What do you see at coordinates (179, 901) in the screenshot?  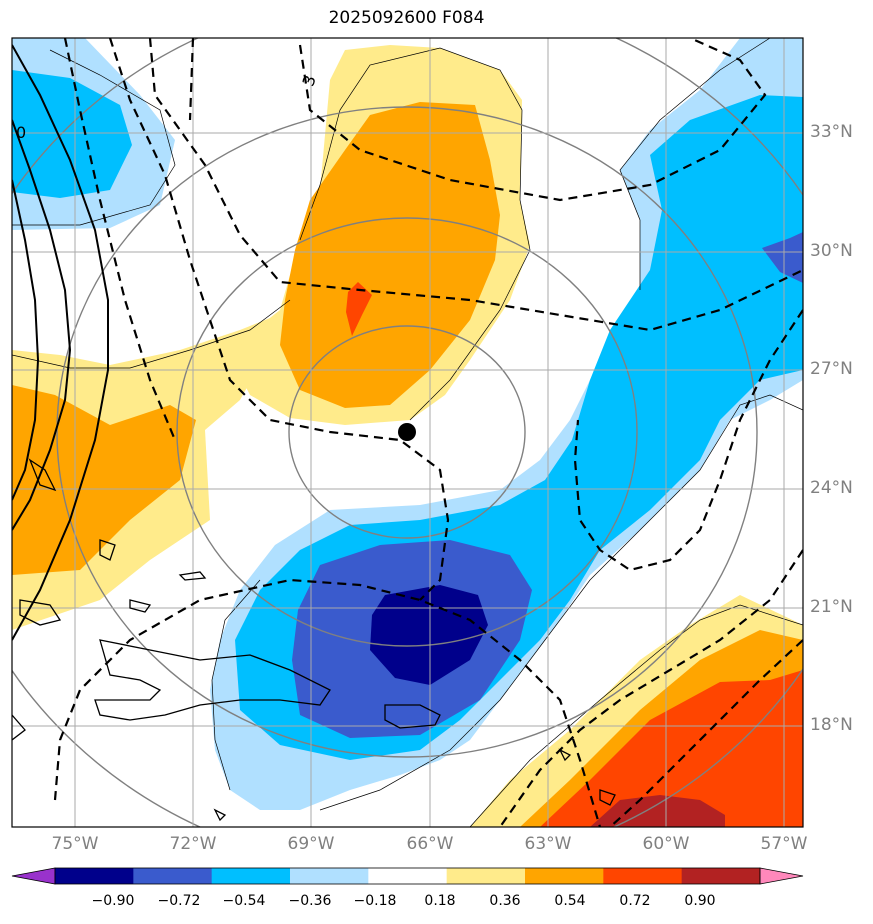 I see `colorbar-tick-label: −0.72` at bounding box center [179, 901].